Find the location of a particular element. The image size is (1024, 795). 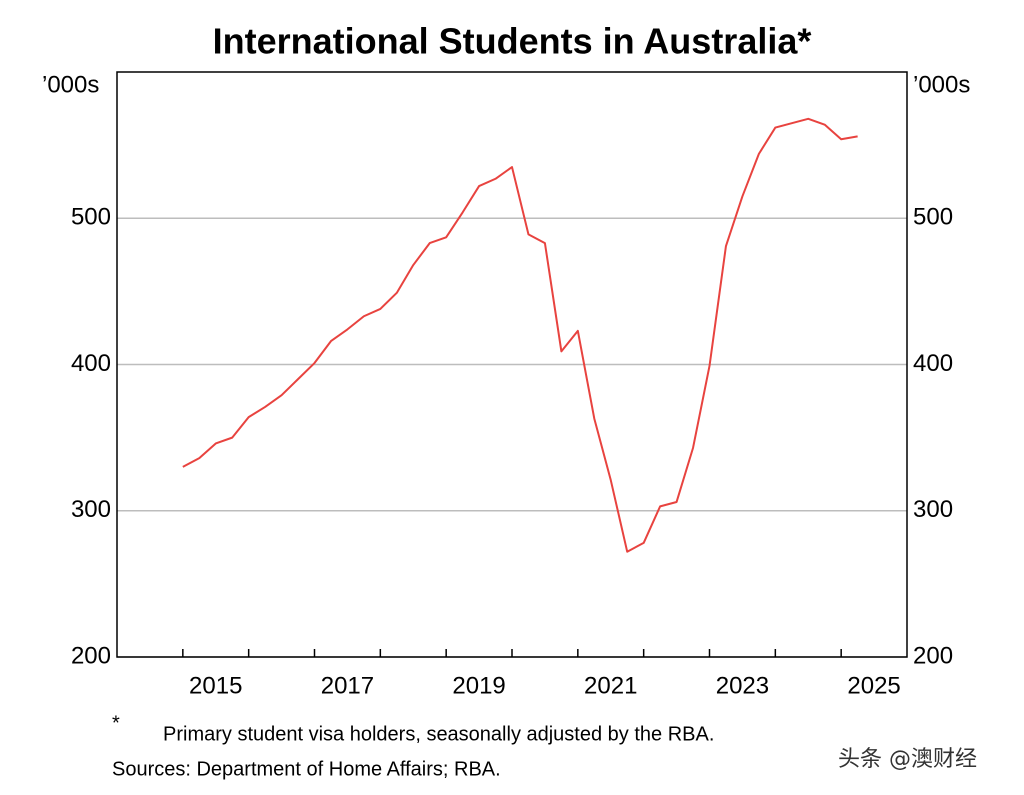

y-unit: ’000s is located at coordinates (70, 84).